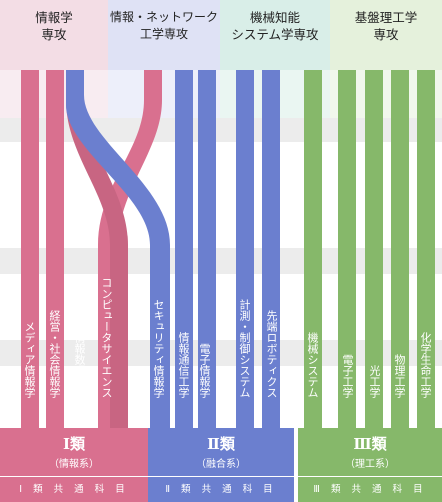  Describe the element at coordinates (74, 489) in the screenshot. I see `category-1-common-subjects: Ⅰ 類 共 通 科 目` at that location.